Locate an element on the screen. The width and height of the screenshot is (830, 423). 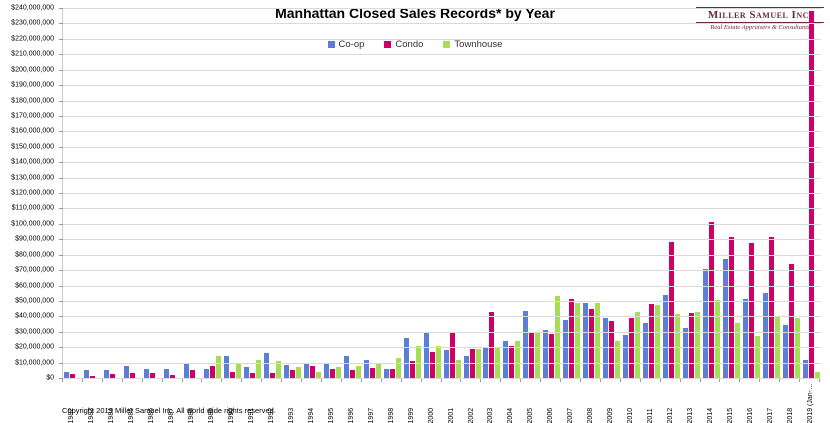
year-group-1997 is located at coordinates (372, 193).